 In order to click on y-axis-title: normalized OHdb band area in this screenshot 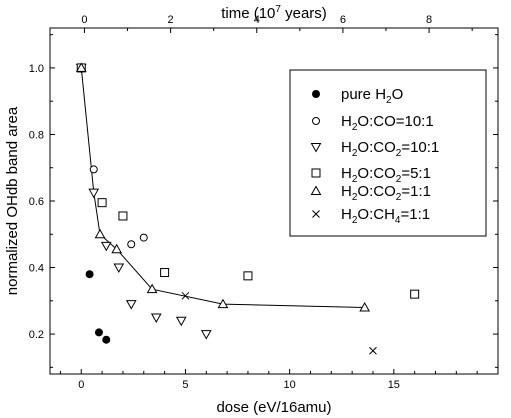, I will do `click(12, 200)`.